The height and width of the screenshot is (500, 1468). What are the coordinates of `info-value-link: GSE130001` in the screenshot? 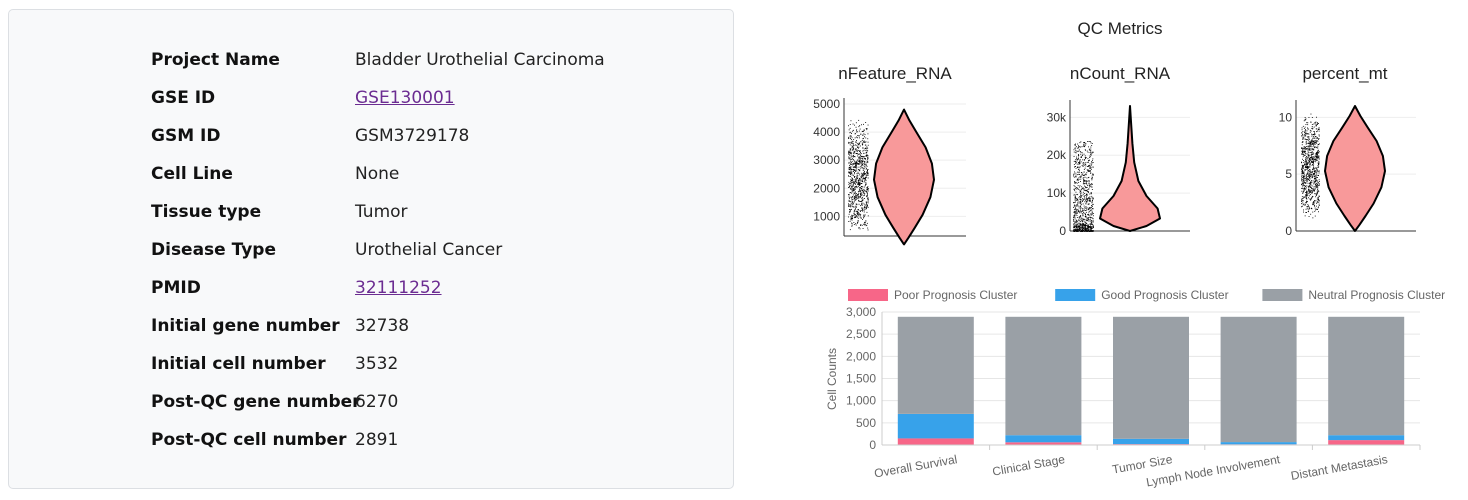 It's located at (405, 98).